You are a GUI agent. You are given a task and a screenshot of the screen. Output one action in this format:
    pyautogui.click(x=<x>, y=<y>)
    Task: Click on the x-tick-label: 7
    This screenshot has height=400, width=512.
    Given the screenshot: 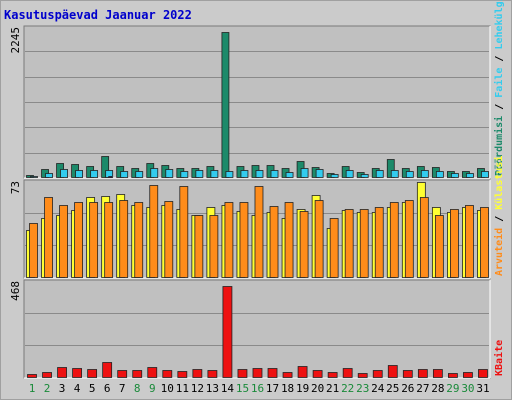 What is the action you would take?
    pyautogui.click(x=122, y=388)
    